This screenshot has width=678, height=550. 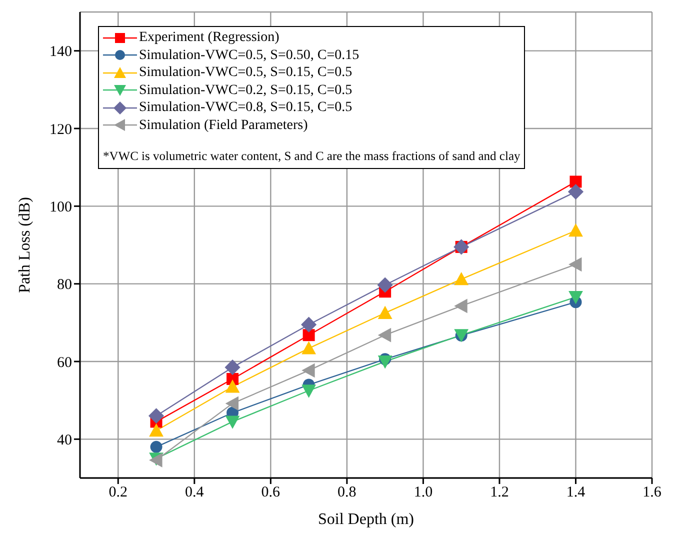 I want to click on legend-label: Simulation-VWC=0.5, S=0.15, C=0.5, so click(x=245, y=73).